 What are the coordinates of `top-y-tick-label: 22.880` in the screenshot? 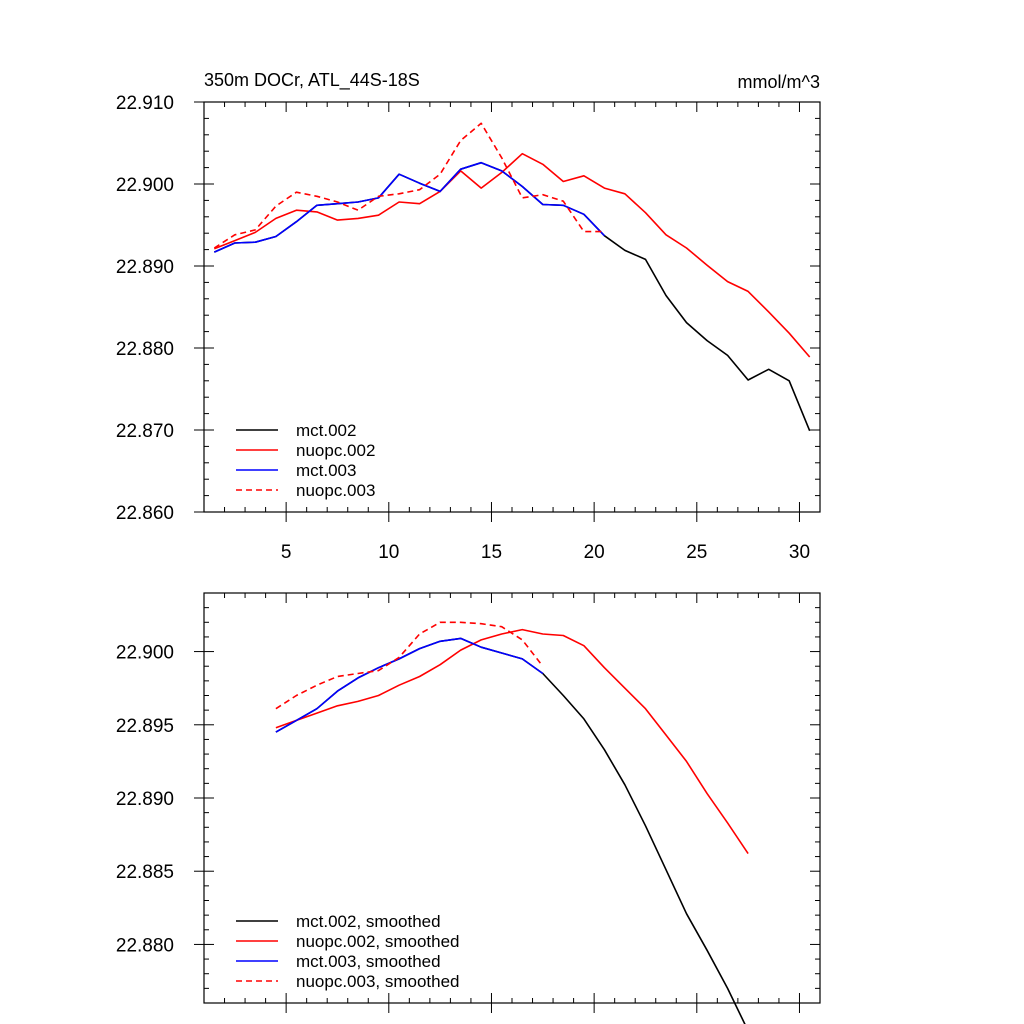 It's located at (145, 349).